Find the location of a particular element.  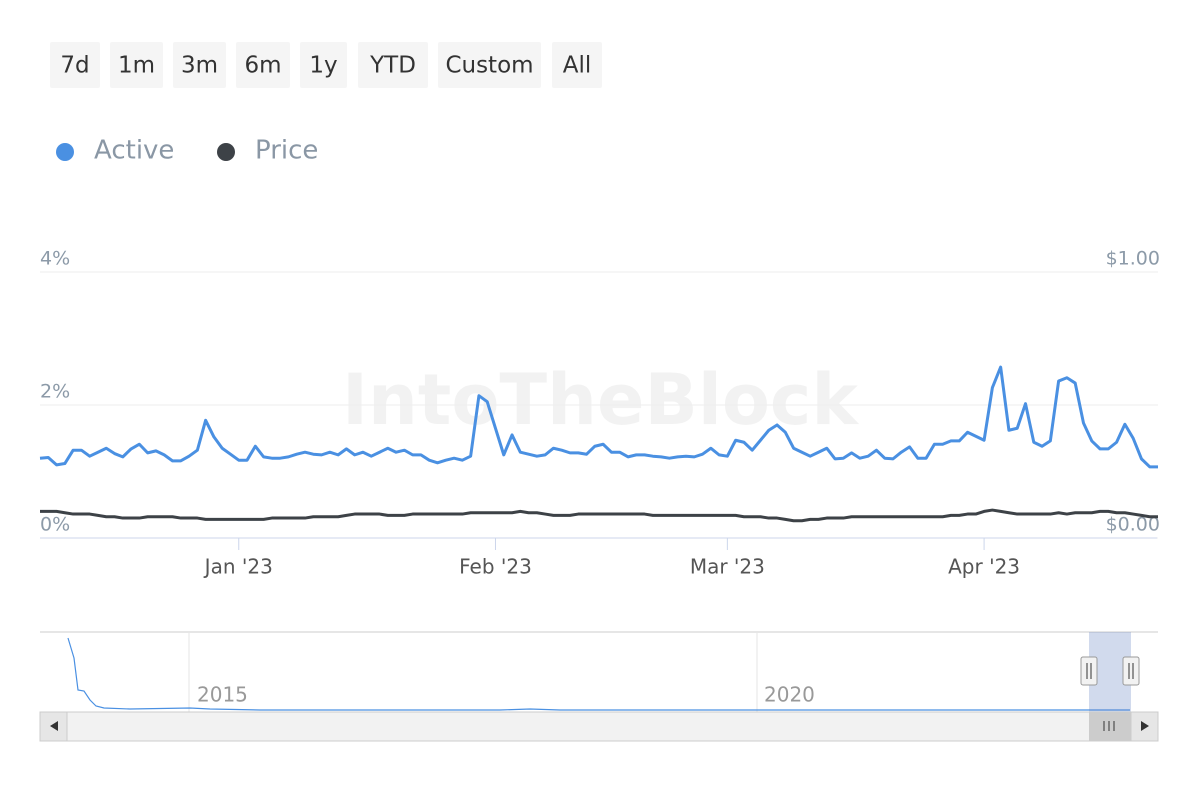

range-button-label: 7d is located at coordinates (74, 66).